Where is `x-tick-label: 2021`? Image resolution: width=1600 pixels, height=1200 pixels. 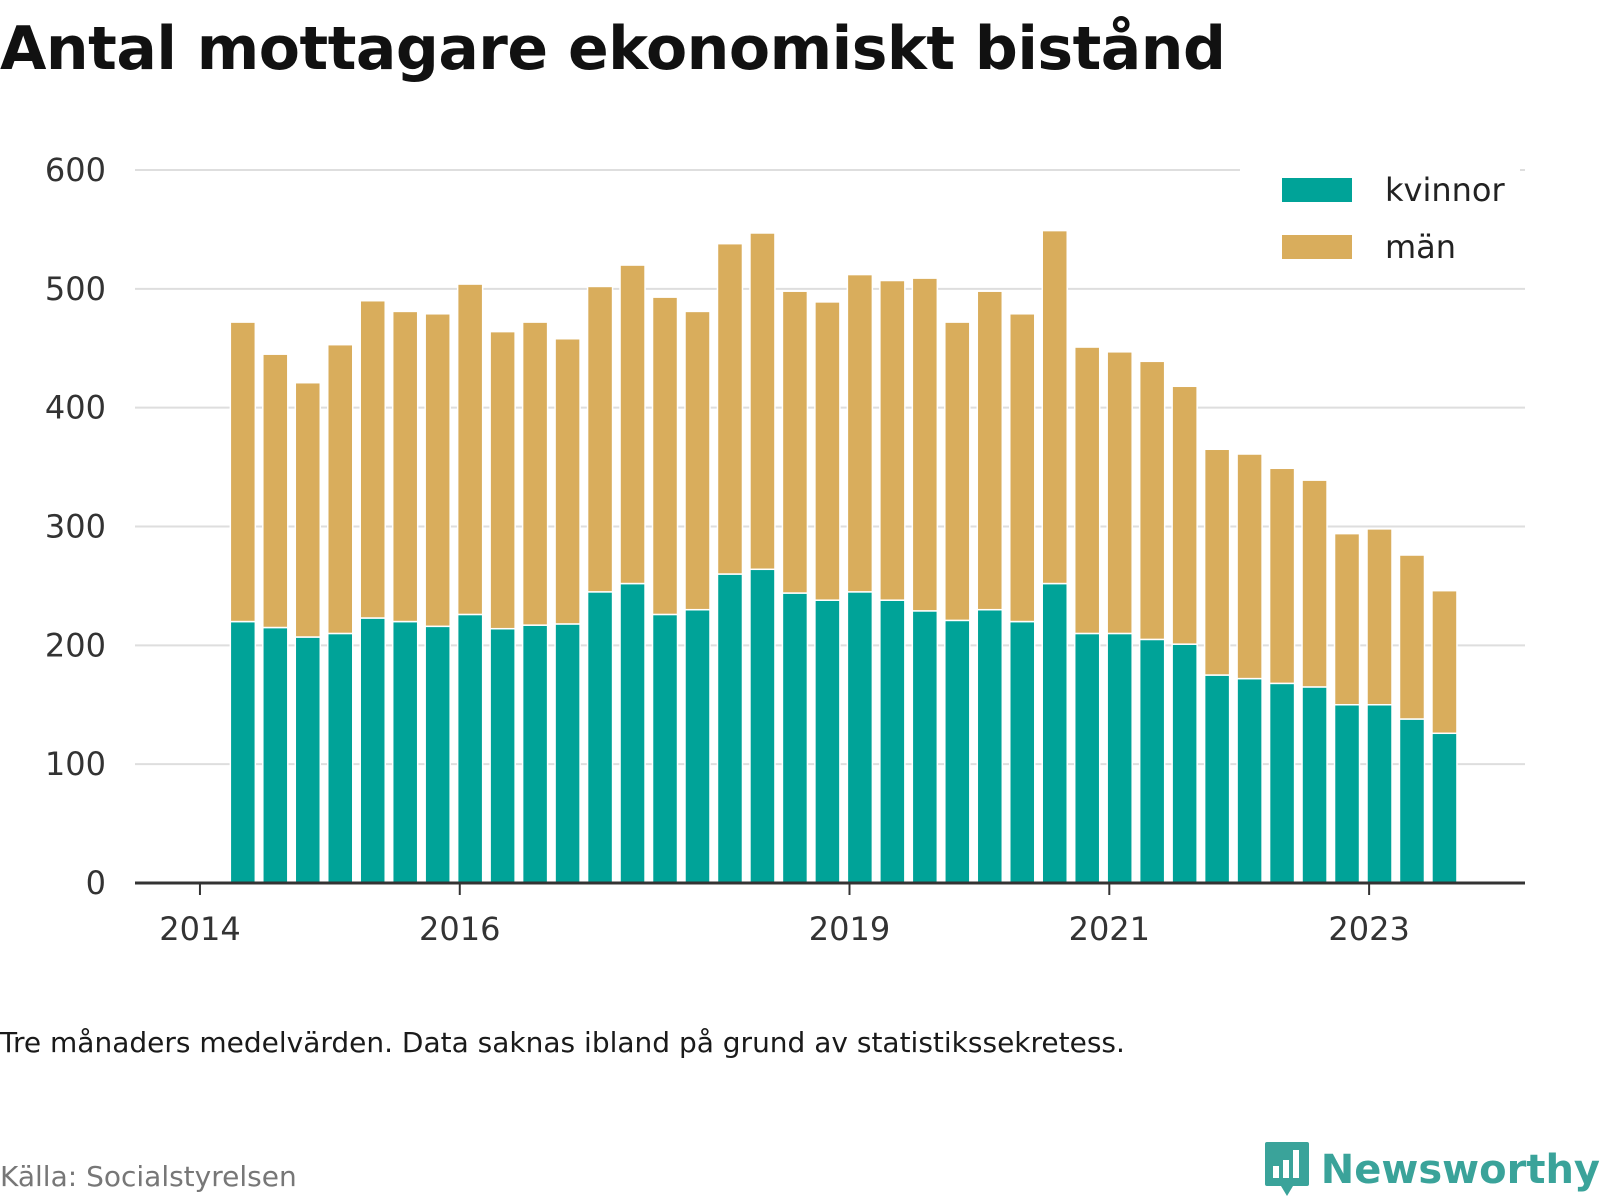
x-tick-label: 2021 is located at coordinates (1109, 929).